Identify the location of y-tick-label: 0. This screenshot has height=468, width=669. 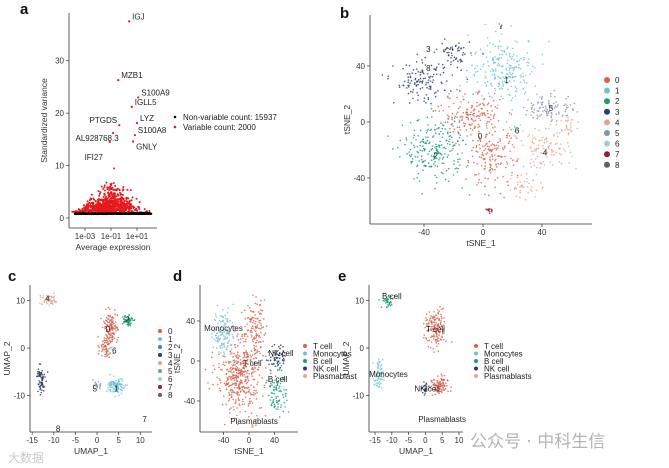
(62, 218).